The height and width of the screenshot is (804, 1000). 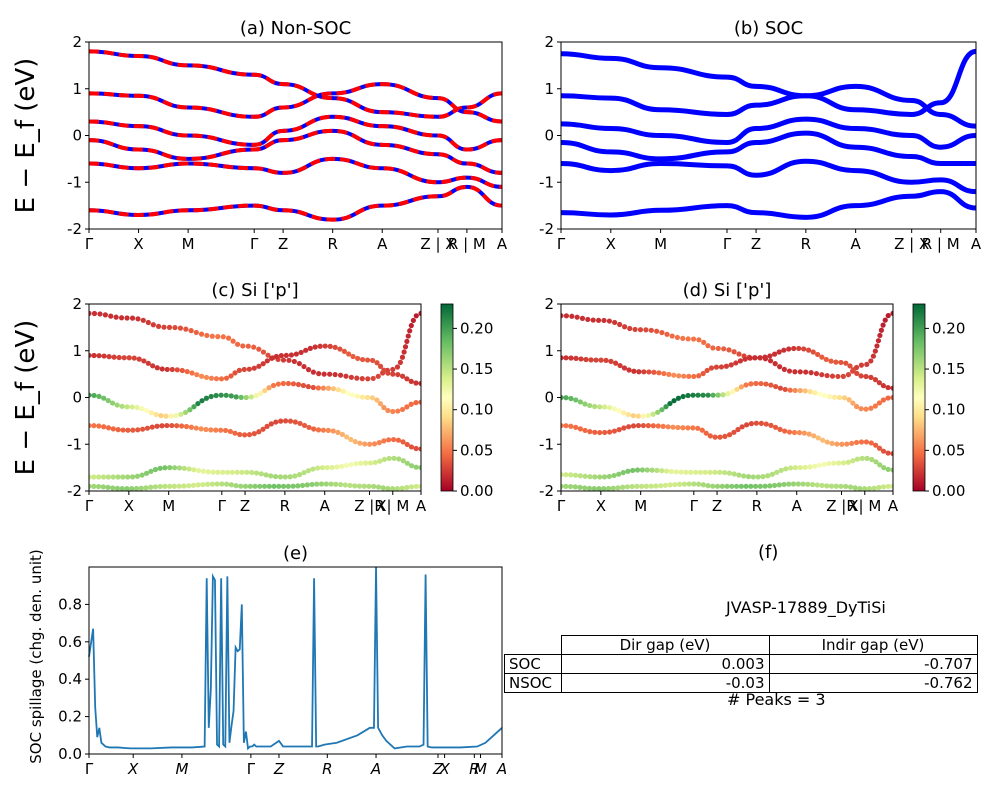 I want to click on y-tick-label: 0, so click(x=549, y=136).